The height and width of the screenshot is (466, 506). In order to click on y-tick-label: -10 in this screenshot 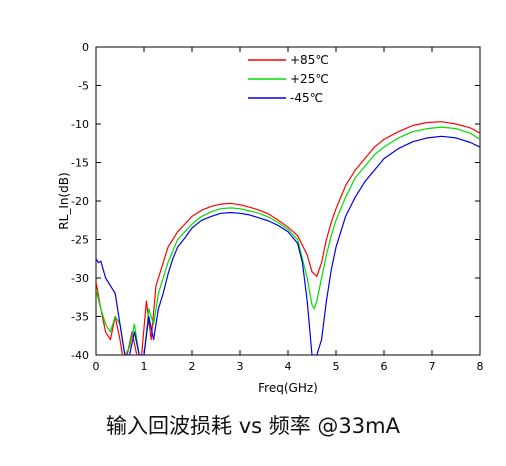, I will do `click(80, 124)`.